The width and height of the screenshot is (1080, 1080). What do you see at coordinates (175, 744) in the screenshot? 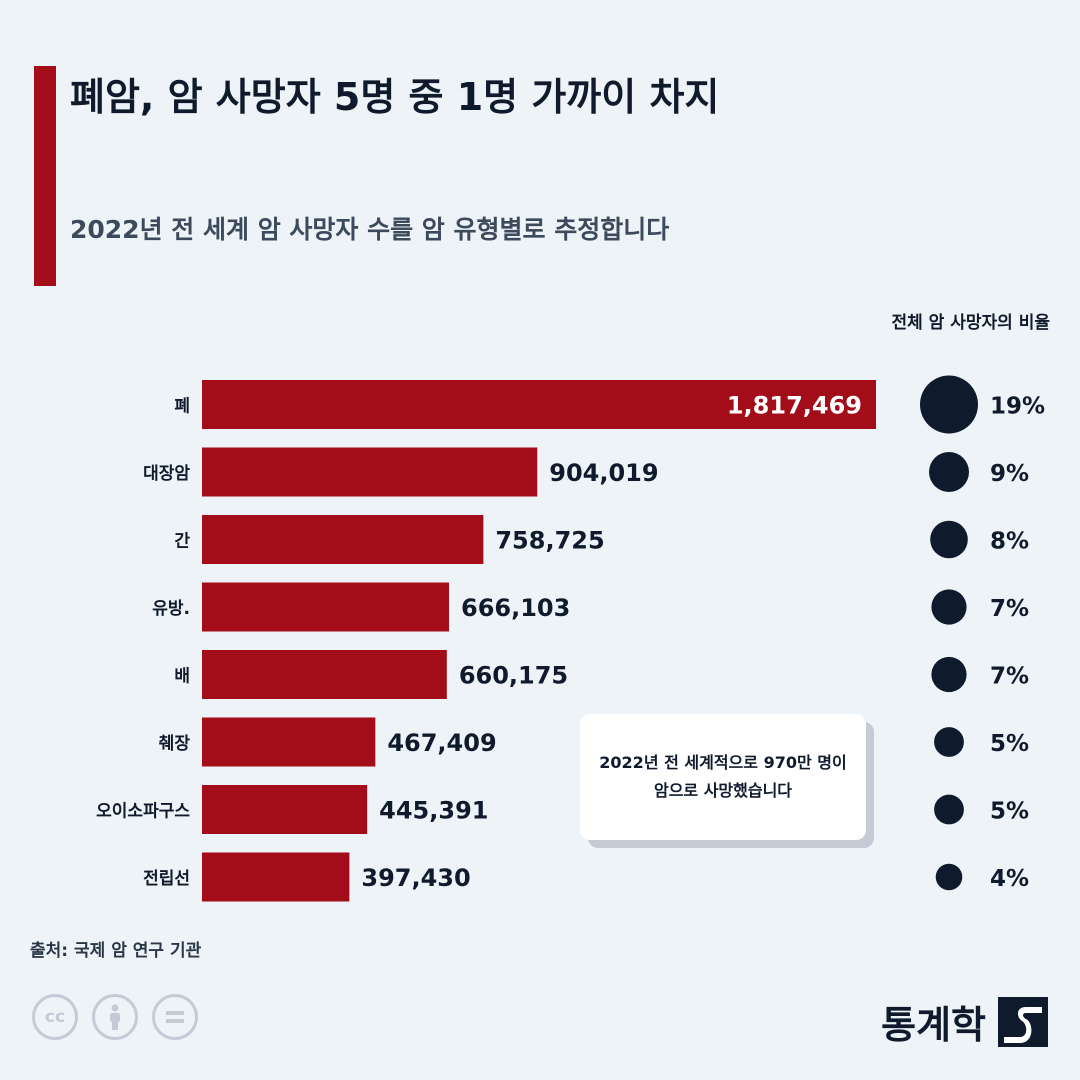
I see `category-label: 췌장` at bounding box center [175, 744].